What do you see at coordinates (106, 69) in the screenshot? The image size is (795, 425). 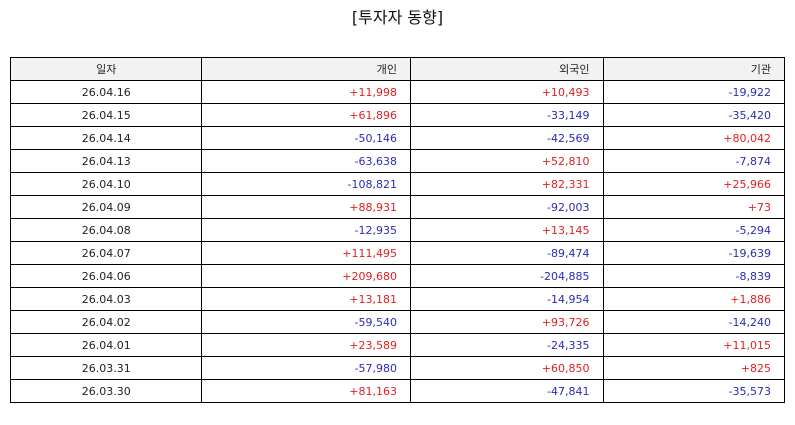 I see `header-date: 일자` at bounding box center [106, 69].